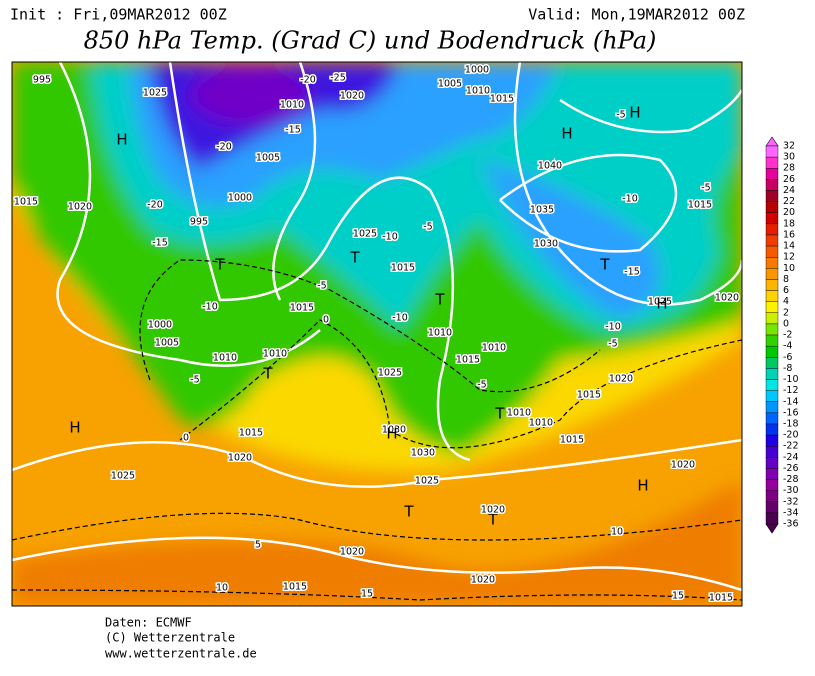 The image size is (815, 676). I want to click on contour-label: 1005, so click(268, 158).